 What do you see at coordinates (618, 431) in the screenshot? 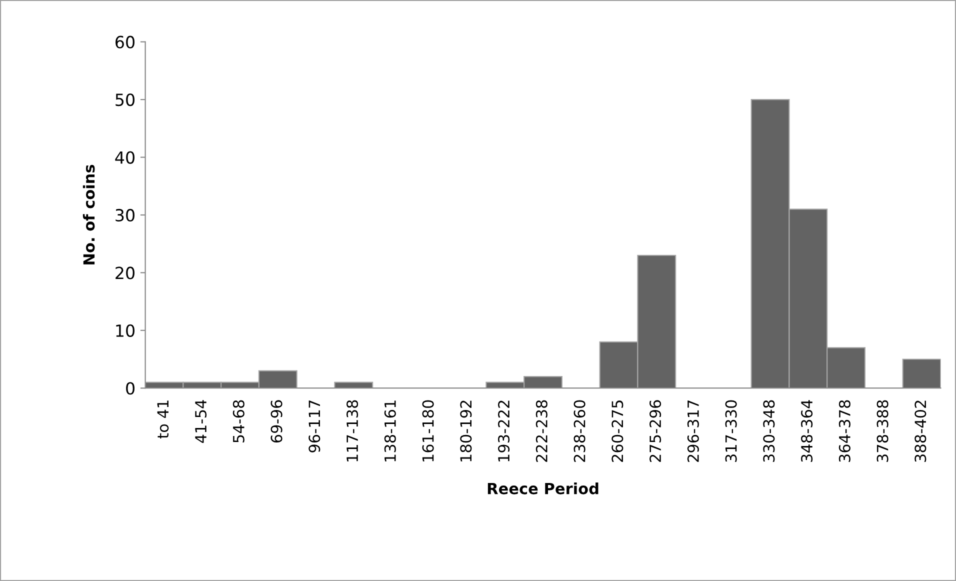
I see `x-tick-label: 260-275` at bounding box center [618, 431].